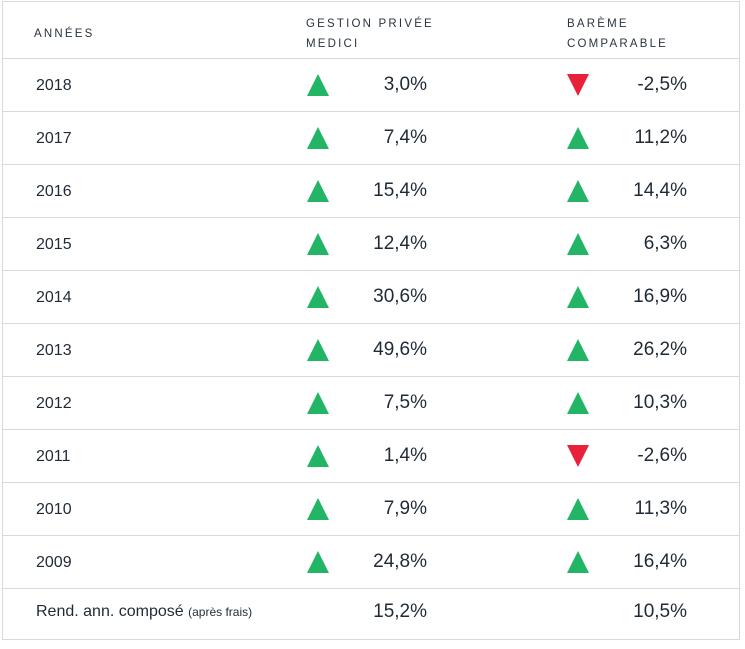 Image resolution: width=745 pixels, height=649 pixels. Describe the element at coordinates (54, 138) in the screenshot. I see `row-year: 2017` at that location.